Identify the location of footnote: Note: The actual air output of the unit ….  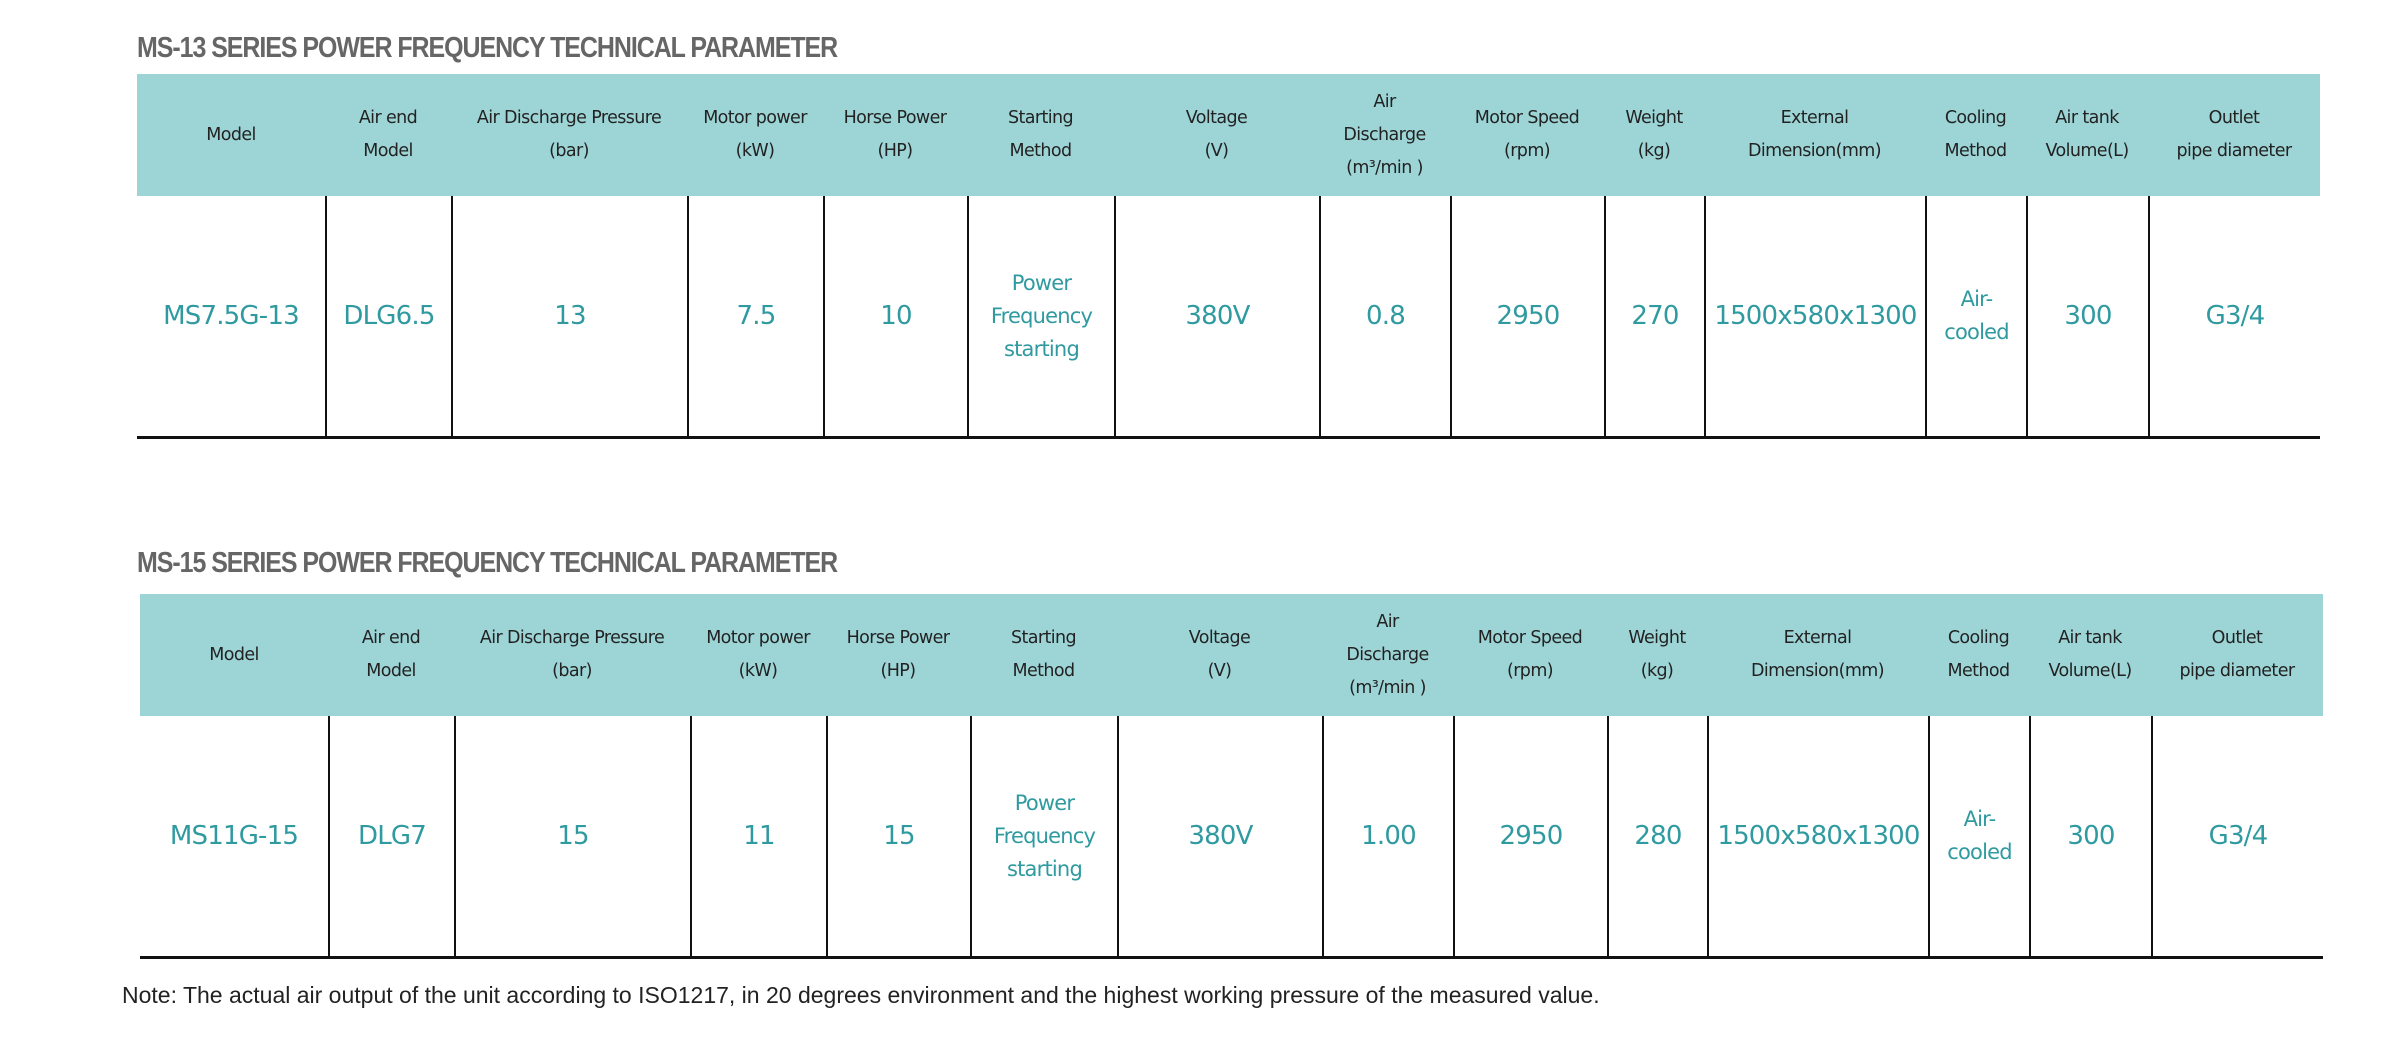
(861, 995).